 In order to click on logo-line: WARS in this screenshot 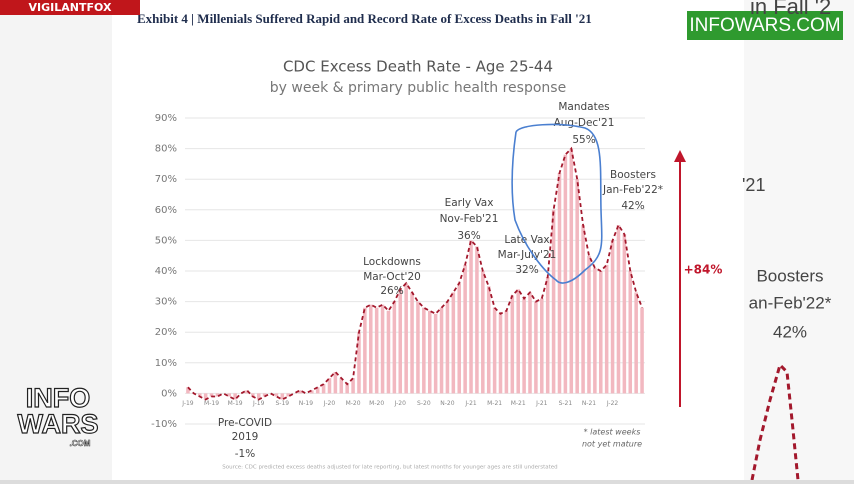, I will do `click(58, 424)`.